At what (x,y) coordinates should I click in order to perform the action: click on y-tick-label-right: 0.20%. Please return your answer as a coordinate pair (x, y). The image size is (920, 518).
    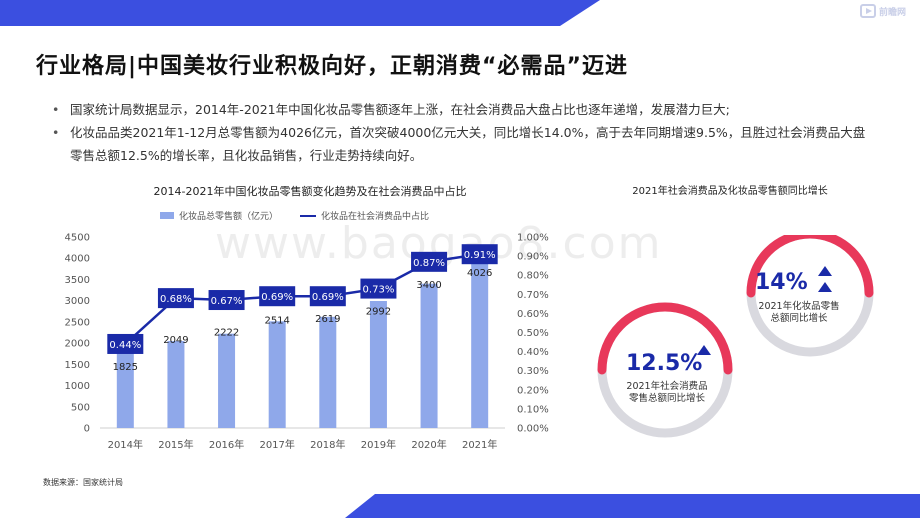
    Looking at the image, I should click on (533, 390).